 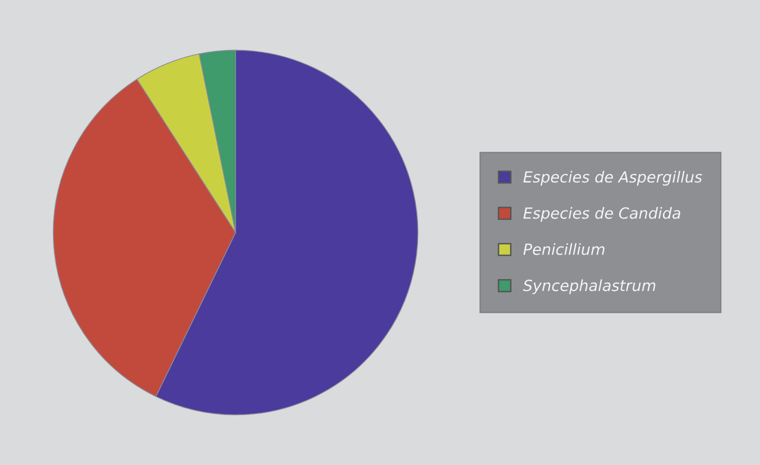 I want to click on legend-label: Especies de Aspergillus, so click(x=612, y=178).